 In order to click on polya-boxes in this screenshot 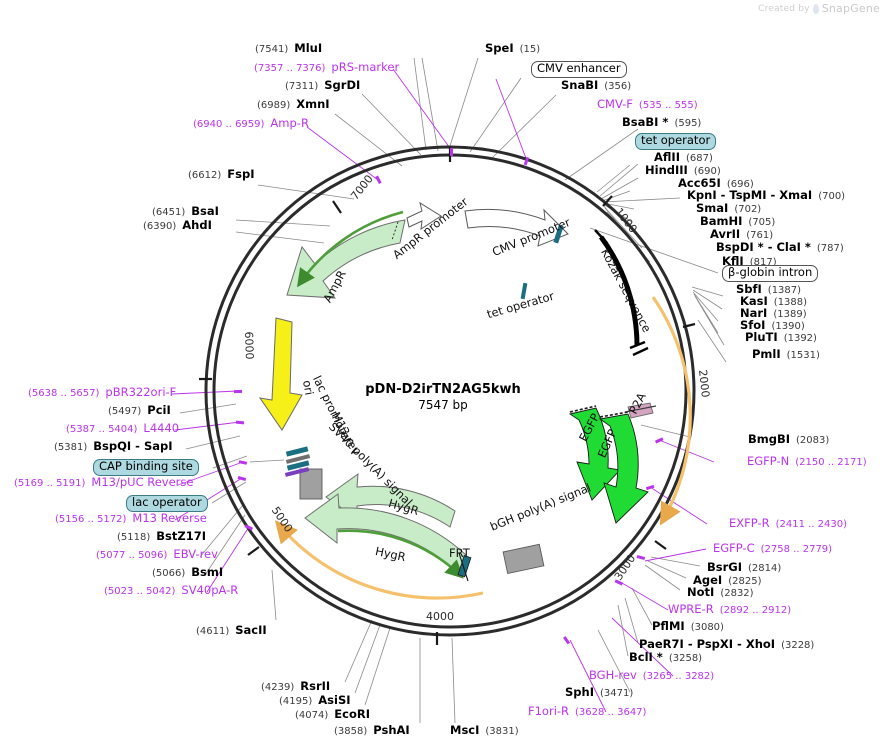, I will do `click(422, 521)`.